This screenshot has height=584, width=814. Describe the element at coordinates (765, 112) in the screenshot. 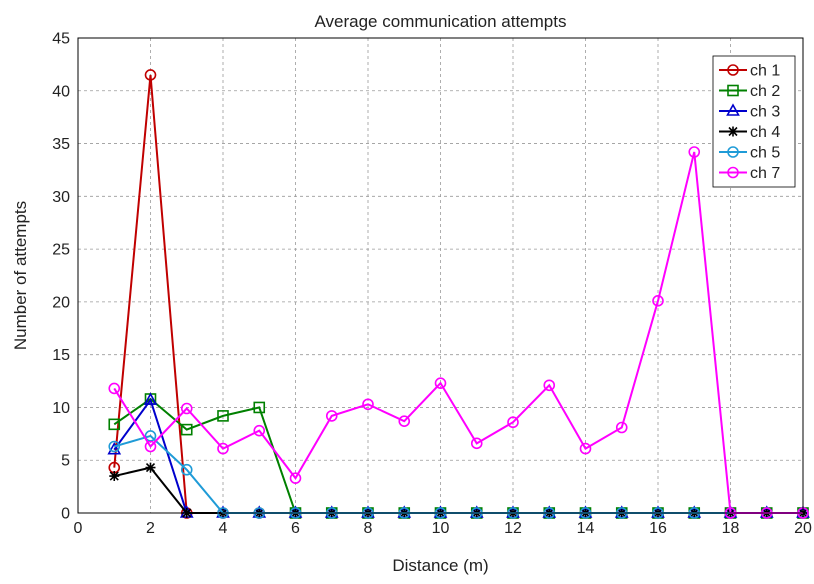

I see `legend-label: ch 3` at that location.